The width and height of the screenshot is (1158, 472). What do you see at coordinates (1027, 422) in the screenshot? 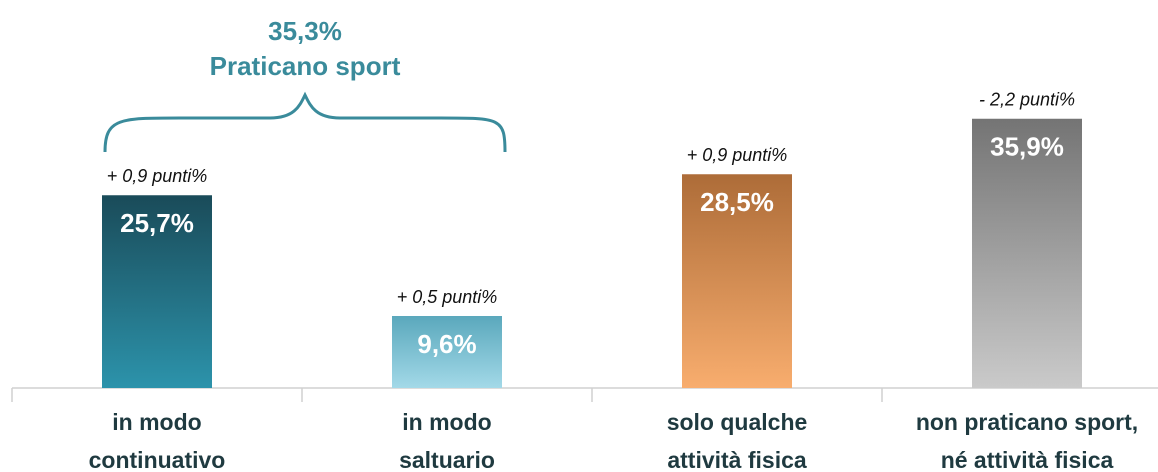
I see `x-tick-label: non praticano sport,` at bounding box center [1027, 422].